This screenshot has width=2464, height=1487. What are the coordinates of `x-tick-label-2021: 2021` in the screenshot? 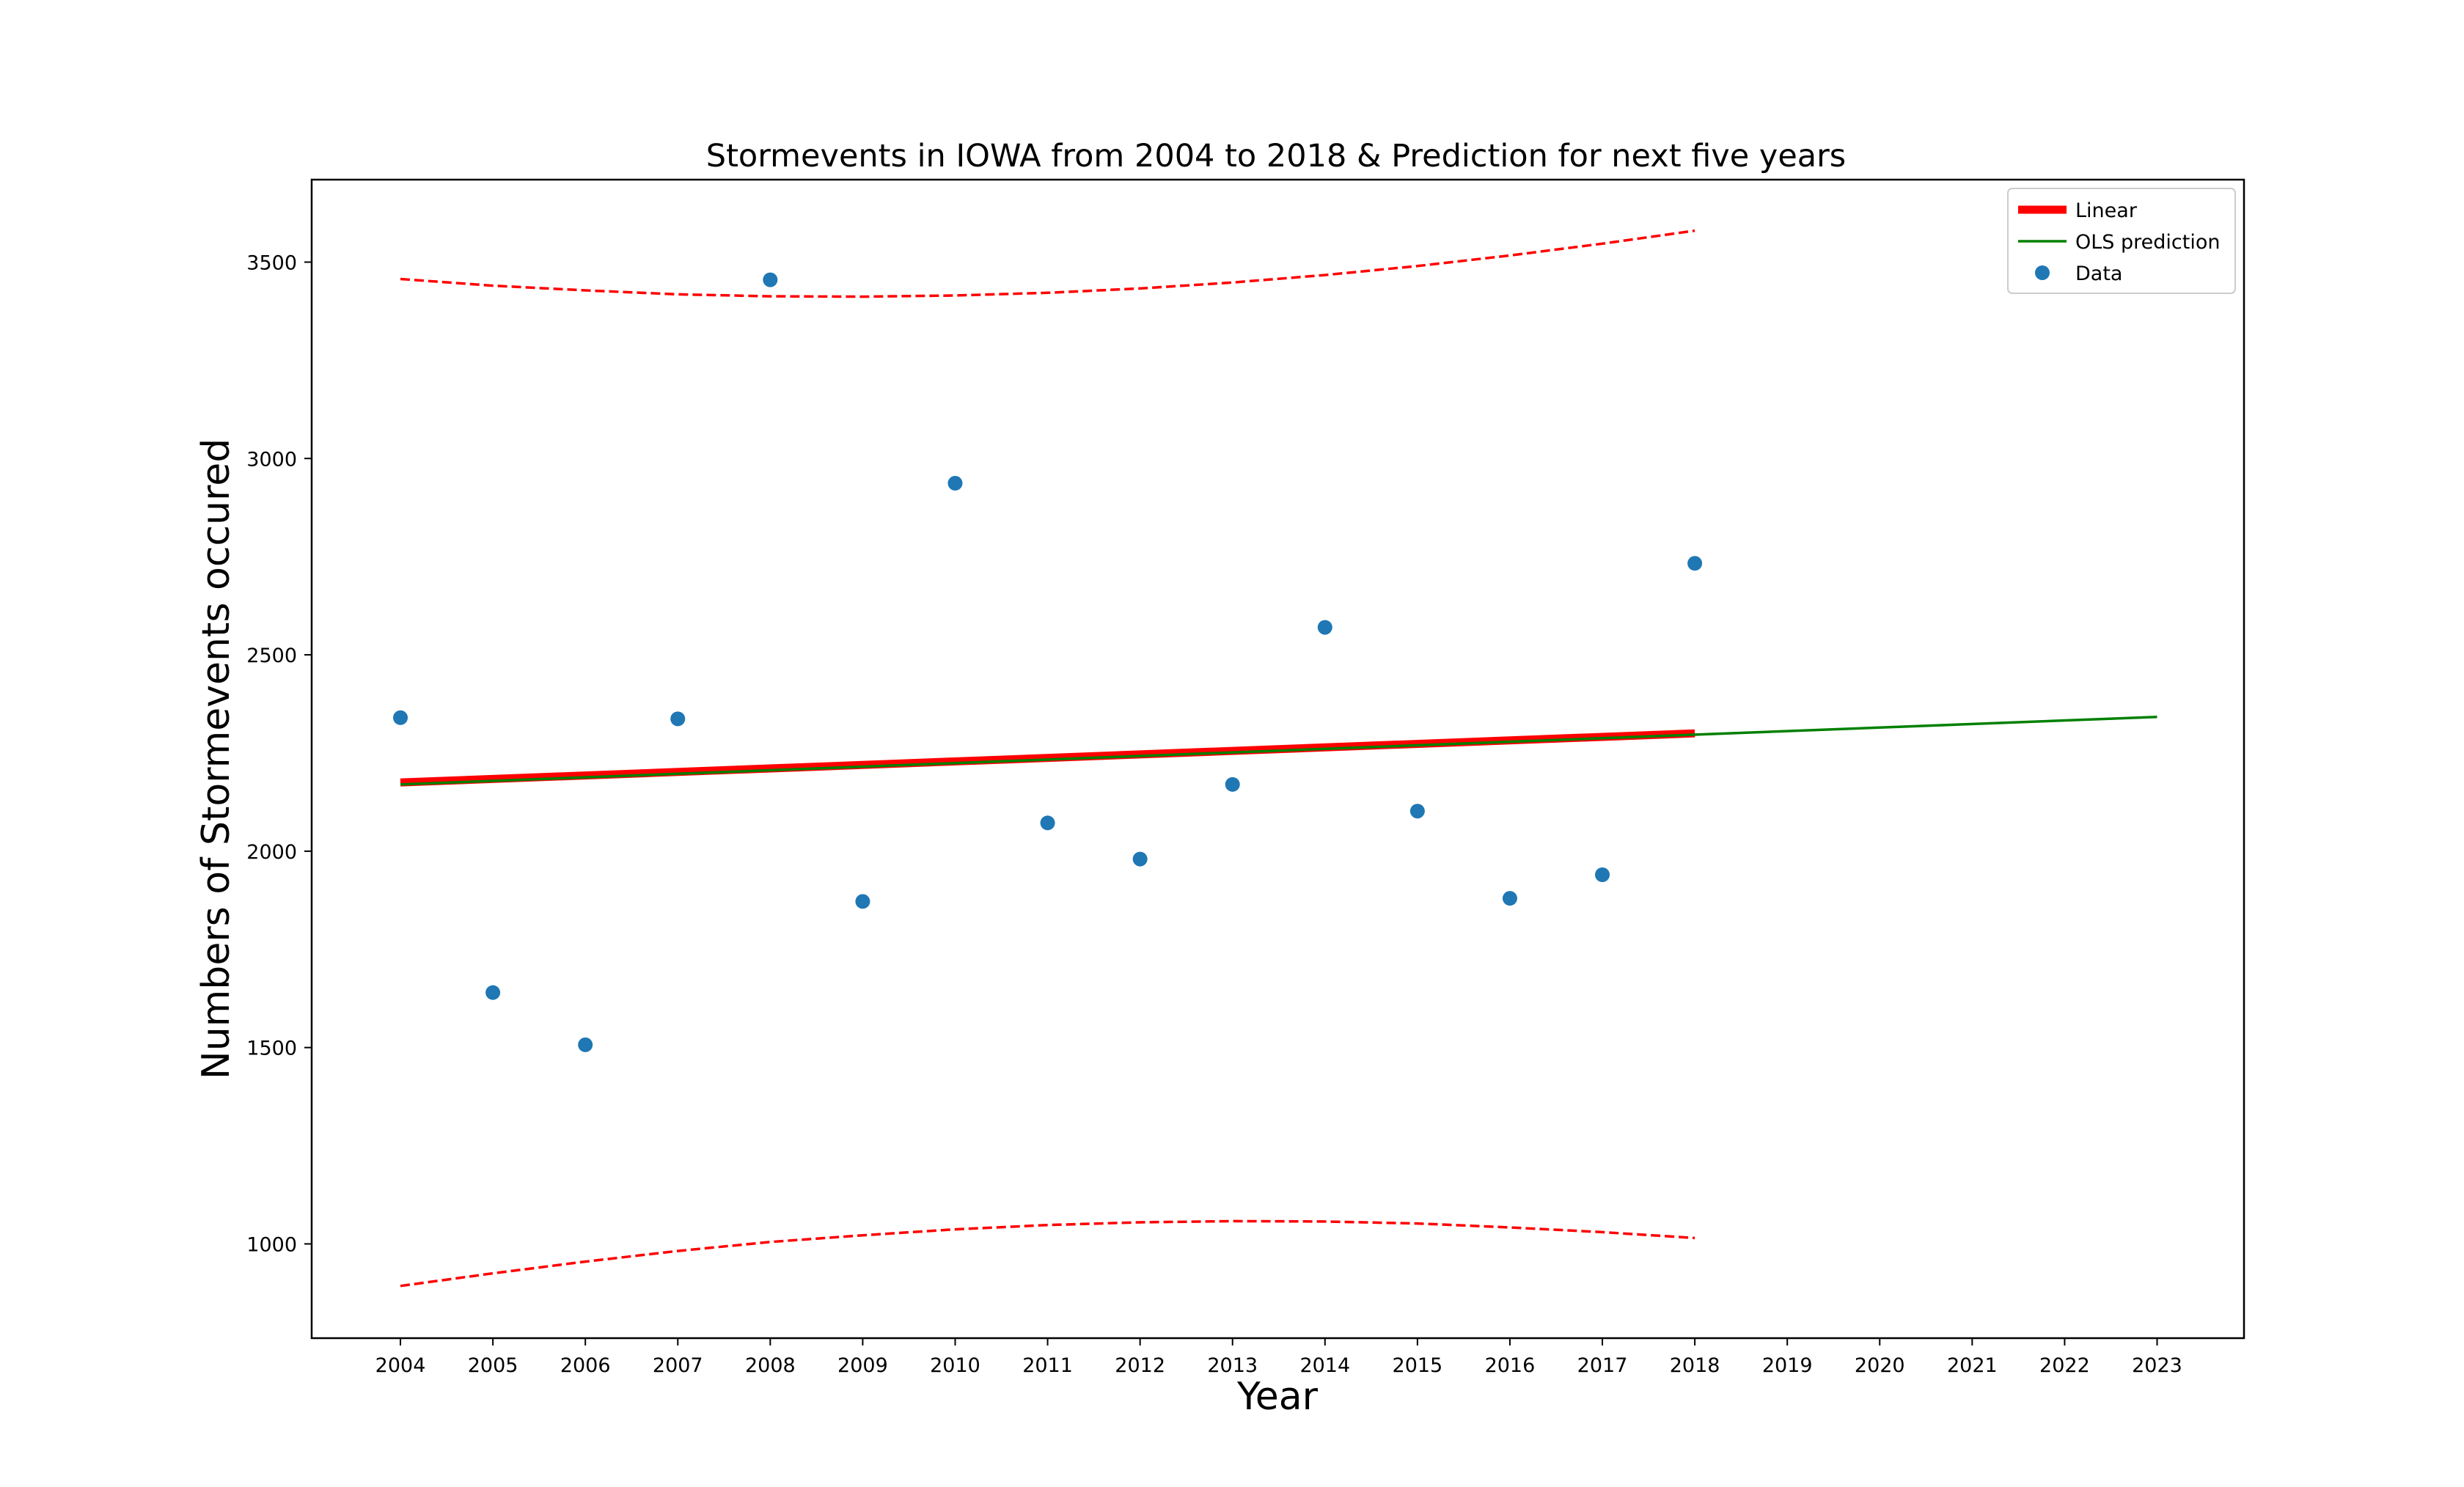 It's located at (1972, 1365).